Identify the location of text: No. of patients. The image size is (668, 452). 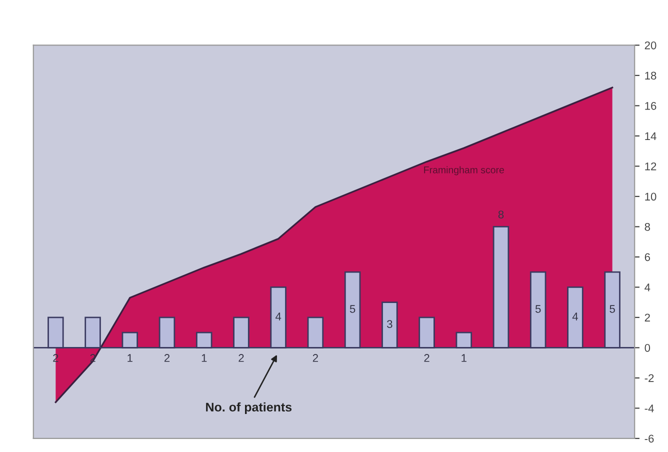
(249, 408).